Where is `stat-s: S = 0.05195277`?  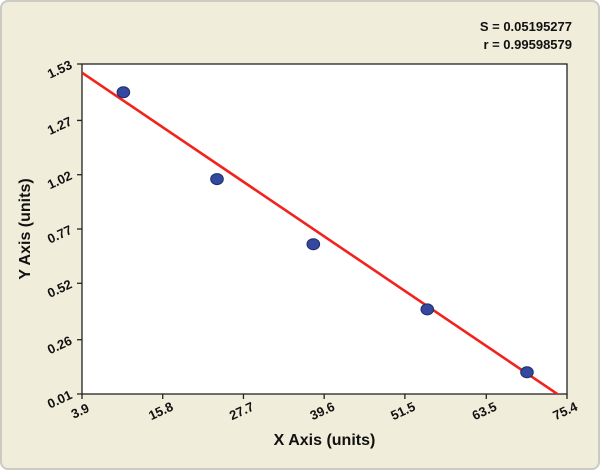
stat-s: S = 0.05195277 is located at coordinates (525, 26).